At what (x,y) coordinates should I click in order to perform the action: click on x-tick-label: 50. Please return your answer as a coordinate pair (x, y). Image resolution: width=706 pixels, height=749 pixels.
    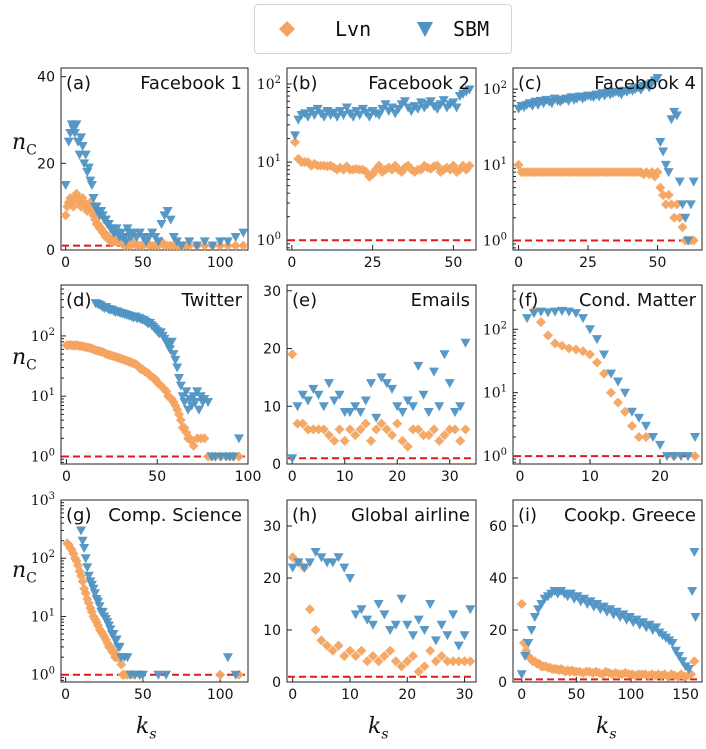
    Looking at the image, I should click on (453, 263).